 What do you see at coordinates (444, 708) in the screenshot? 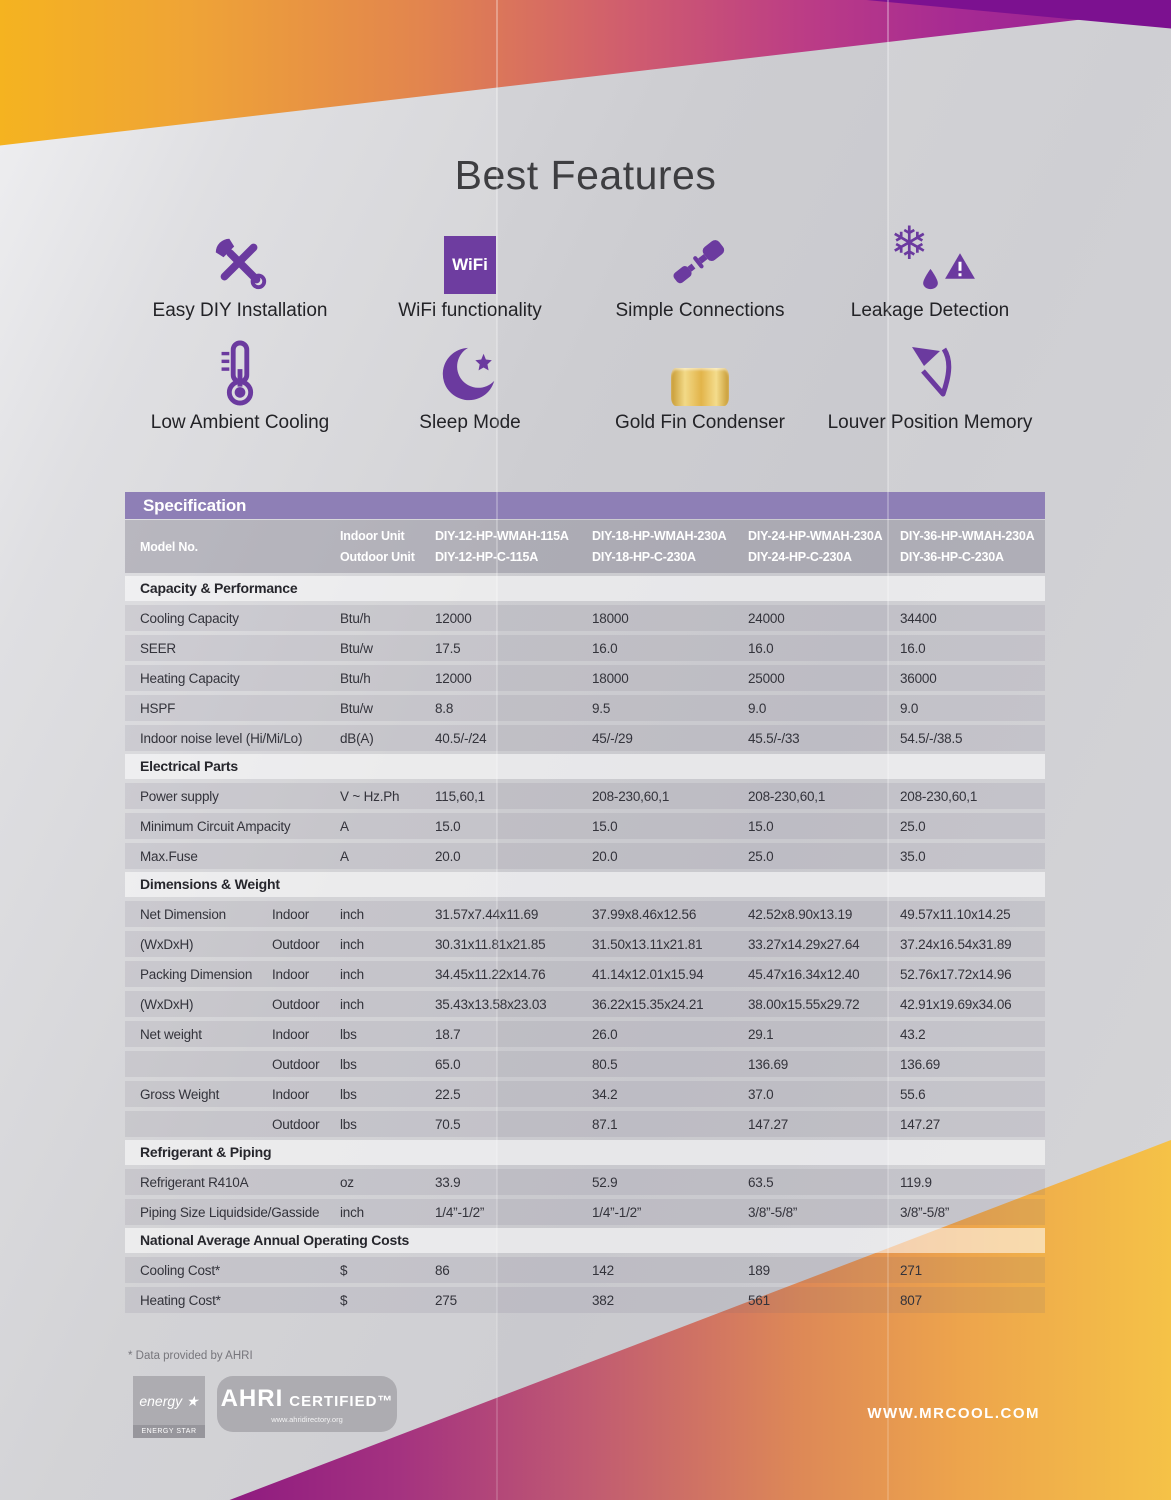
I see `row-value: 8.8` at bounding box center [444, 708].